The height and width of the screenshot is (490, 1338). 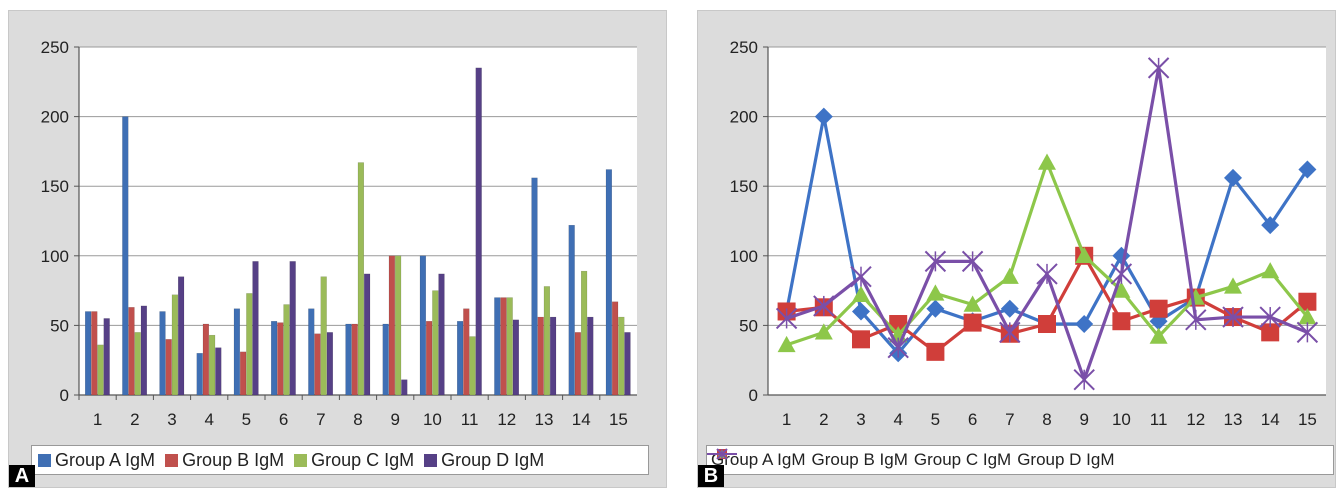 I want to click on y-tick-label: 150, so click(x=55, y=186).